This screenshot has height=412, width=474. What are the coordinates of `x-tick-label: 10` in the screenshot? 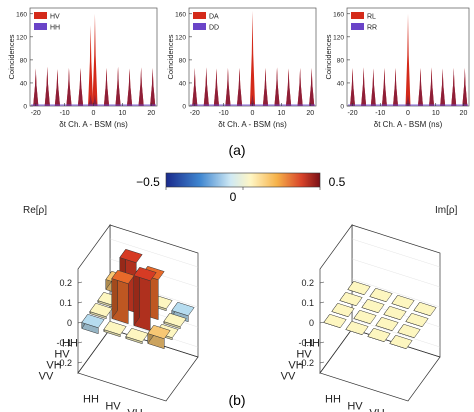 It's located at (281, 113).